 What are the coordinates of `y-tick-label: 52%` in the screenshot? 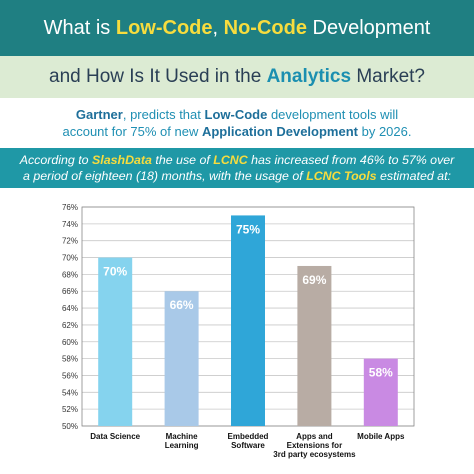 It's located at (70, 409).